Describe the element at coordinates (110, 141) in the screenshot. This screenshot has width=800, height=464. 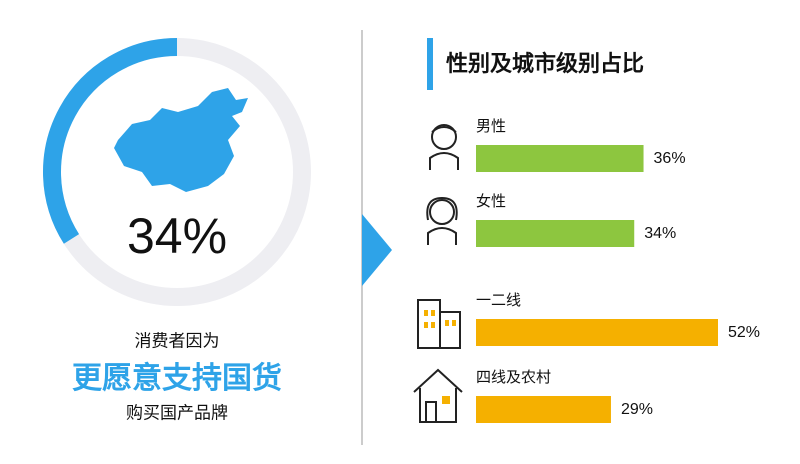
I see `donut-arc` at that location.